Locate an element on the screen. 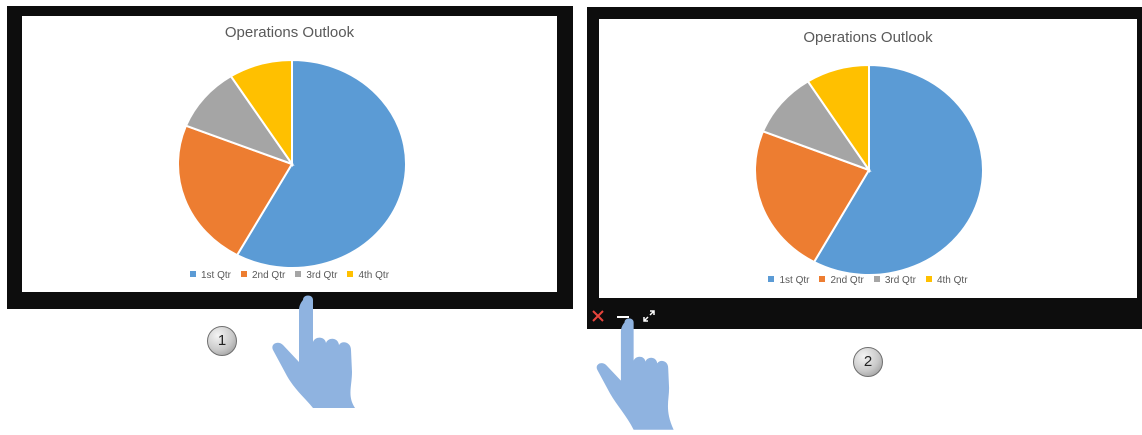 This screenshot has width=1142, height=435. window-toolbar is located at coordinates (627, 316).